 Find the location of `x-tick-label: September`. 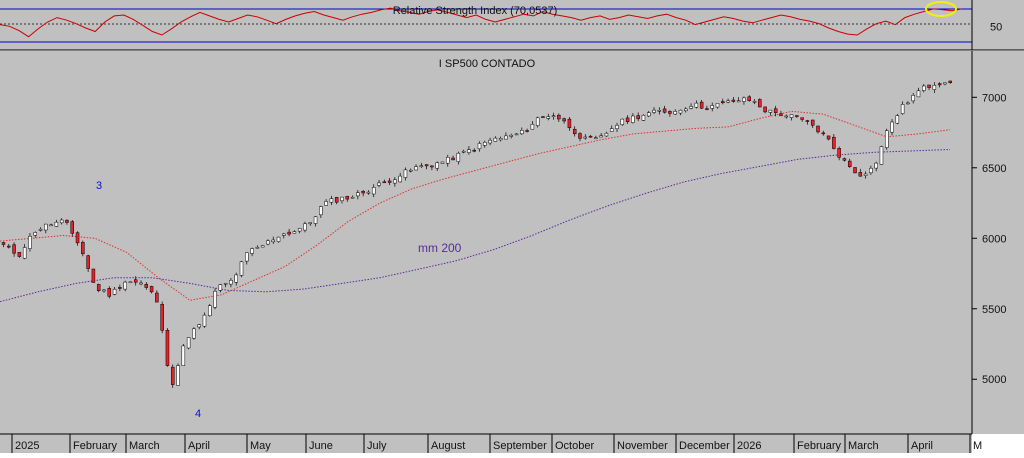

x-tick-label: September is located at coordinates (520, 446).